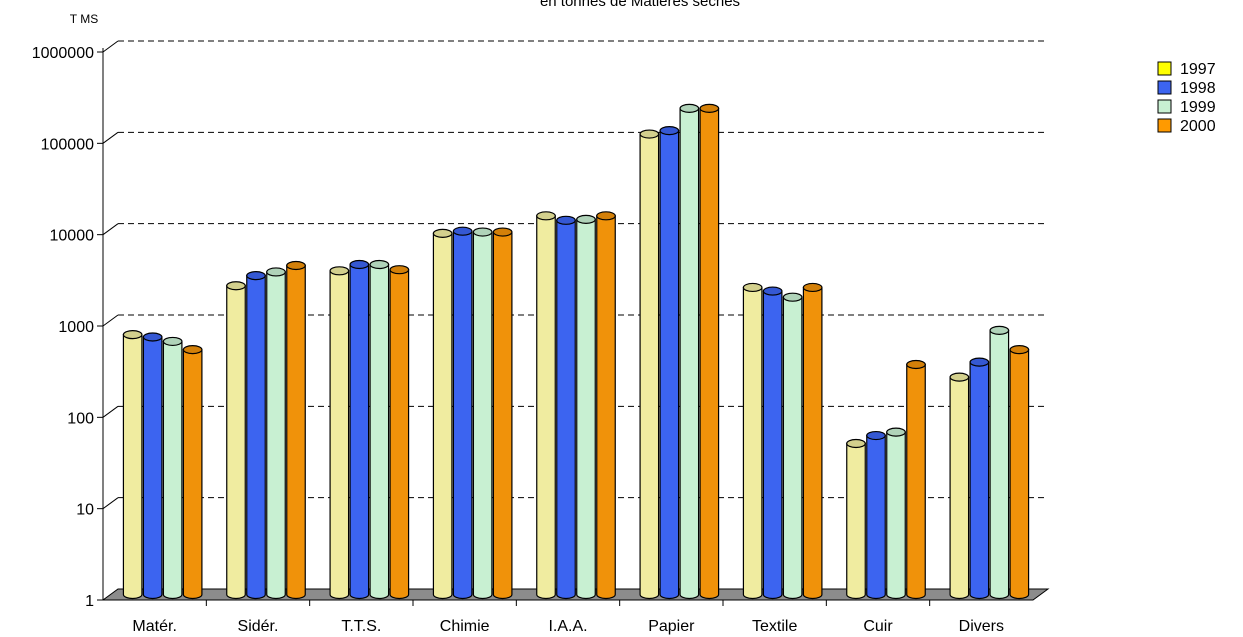  I want to click on x-category-label: Cuir, so click(878, 626).